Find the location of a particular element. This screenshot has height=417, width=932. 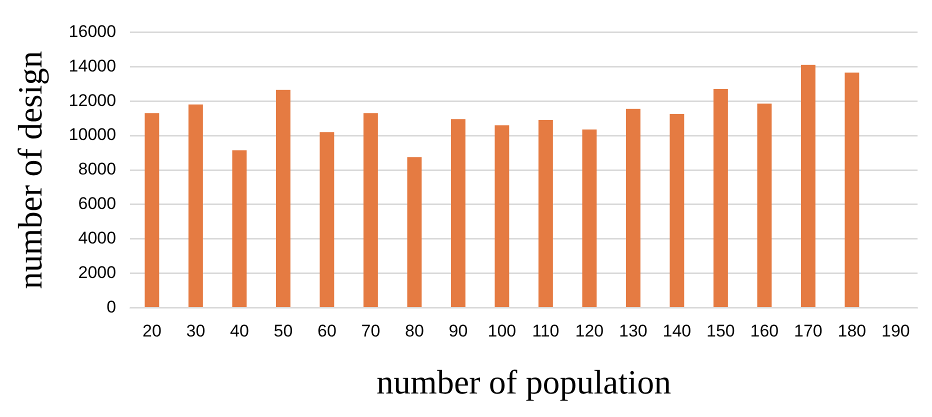

x-tick-label: 110 is located at coordinates (546, 331).